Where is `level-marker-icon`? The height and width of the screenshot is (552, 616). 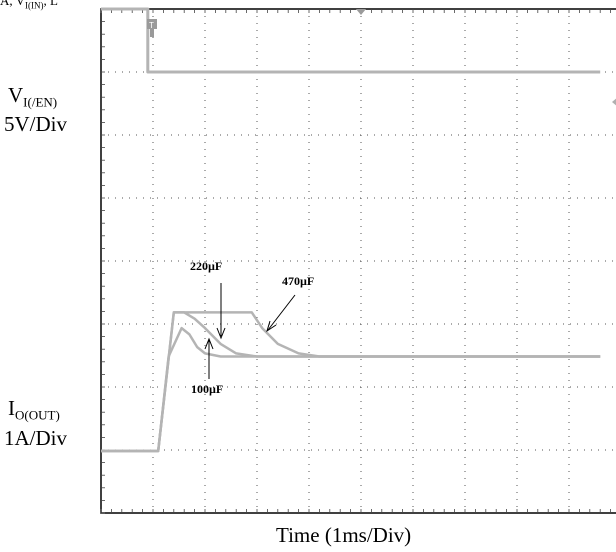 level-marker-icon is located at coordinates (614, 102).